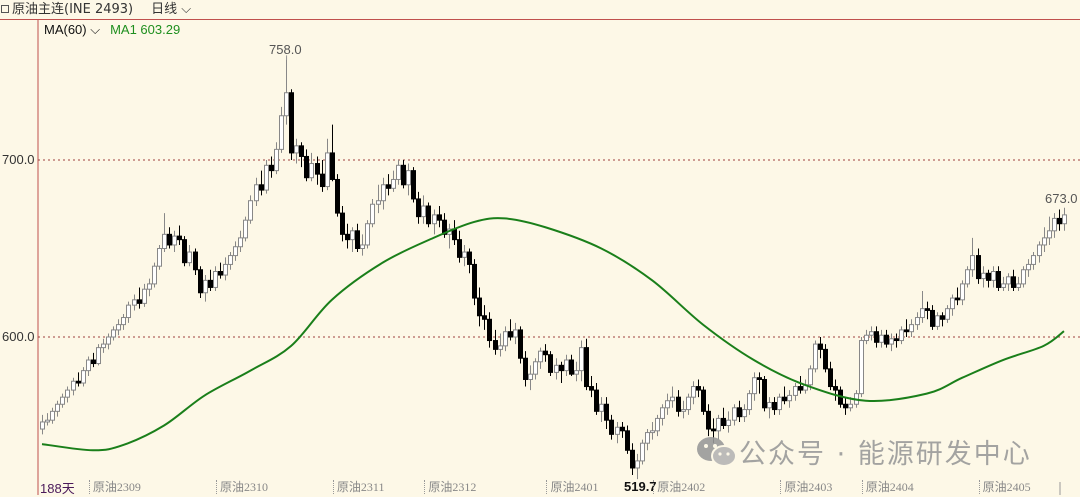  Describe the element at coordinates (73, 9) in the screenshot. I see `instrument-title: 原油主连(INE 2493)` at that location.